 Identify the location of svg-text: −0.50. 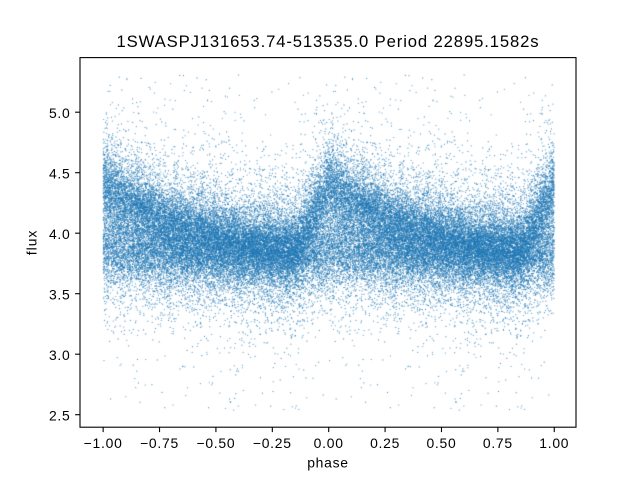
(215, 443).